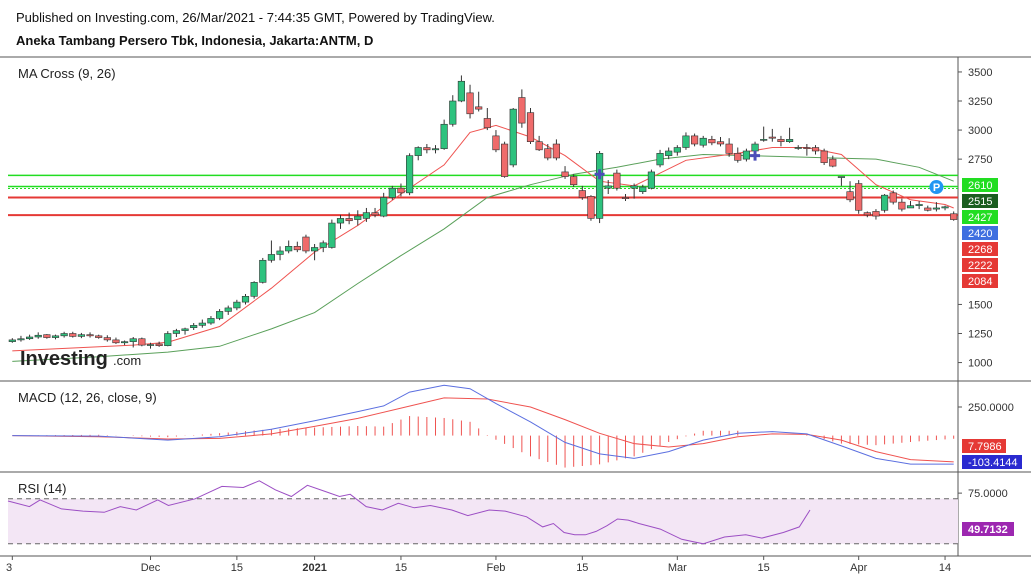 Image resolution: width=1031 pixels, height=580 pixels. Describe the element at coordinates (42, 488) in the screenshot. I see `rsi-pane-label: RSI (14)` at that location.